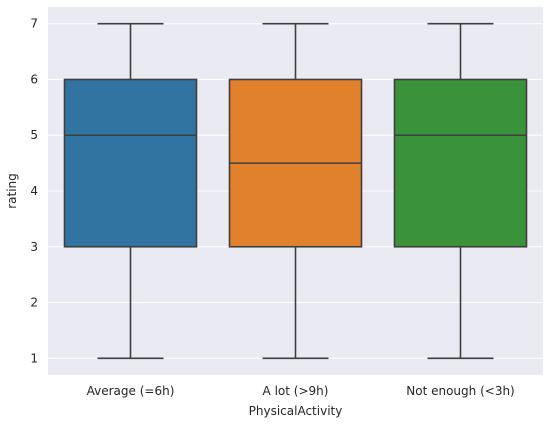 Image resolution: width=553 pixels, height=432 pixels. I want to click on x-tick-label: A lot (>9h), so click(296, 391).